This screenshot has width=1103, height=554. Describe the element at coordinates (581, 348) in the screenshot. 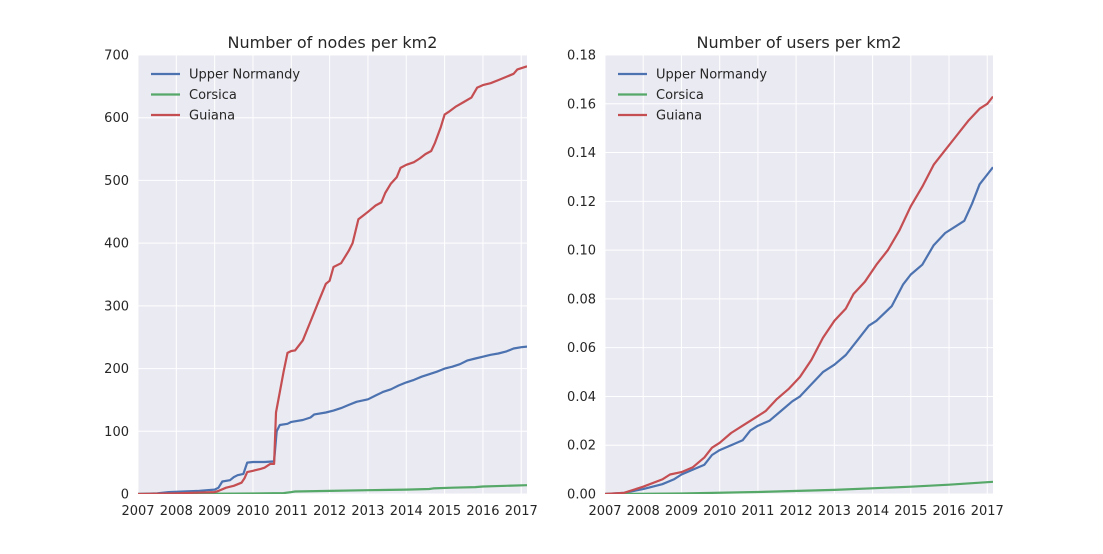

I see `y-tick-label: 0.06` at that location.